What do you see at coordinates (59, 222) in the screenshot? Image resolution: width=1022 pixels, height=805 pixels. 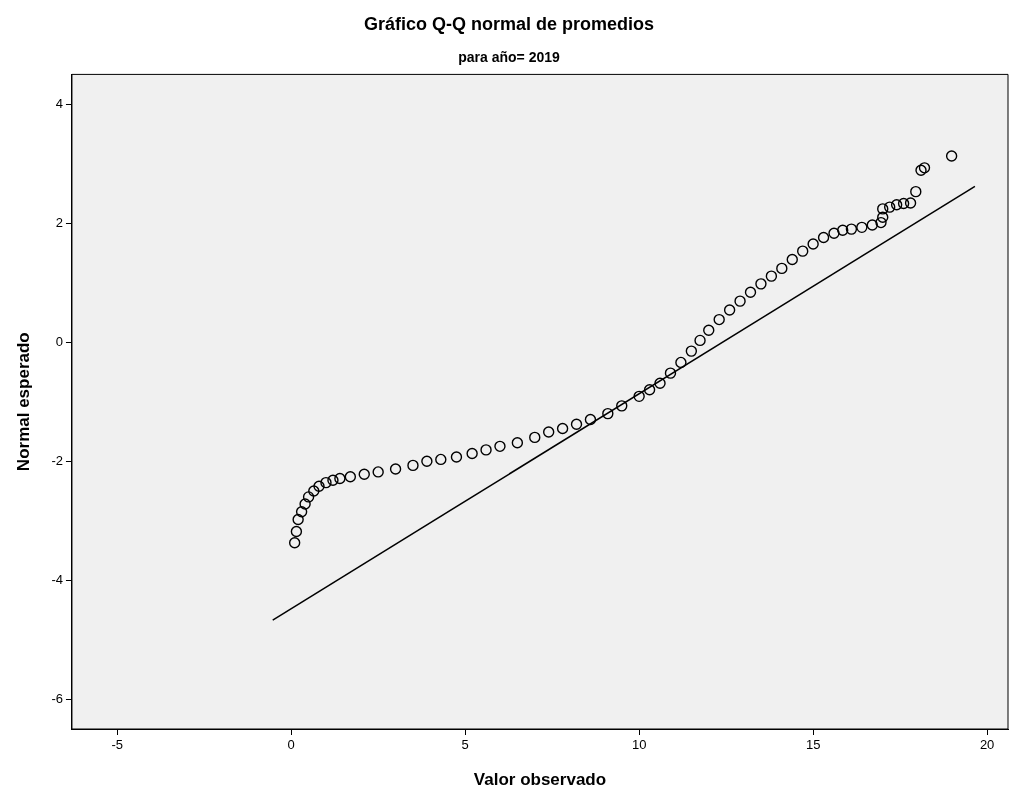 I see `y-tick-label: 2` at bounding box center [59, 222].